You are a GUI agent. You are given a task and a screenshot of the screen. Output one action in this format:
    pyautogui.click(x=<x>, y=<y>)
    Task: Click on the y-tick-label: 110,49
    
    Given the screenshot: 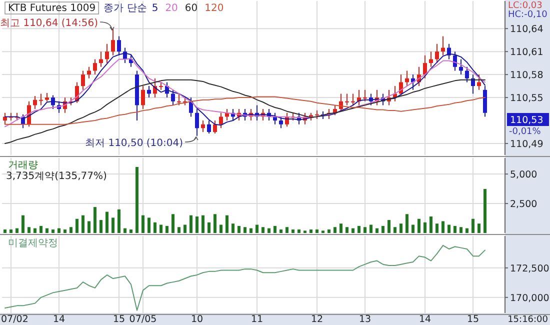 What is the action you would take?
    pyautogui.click(x=527, y=144)
    